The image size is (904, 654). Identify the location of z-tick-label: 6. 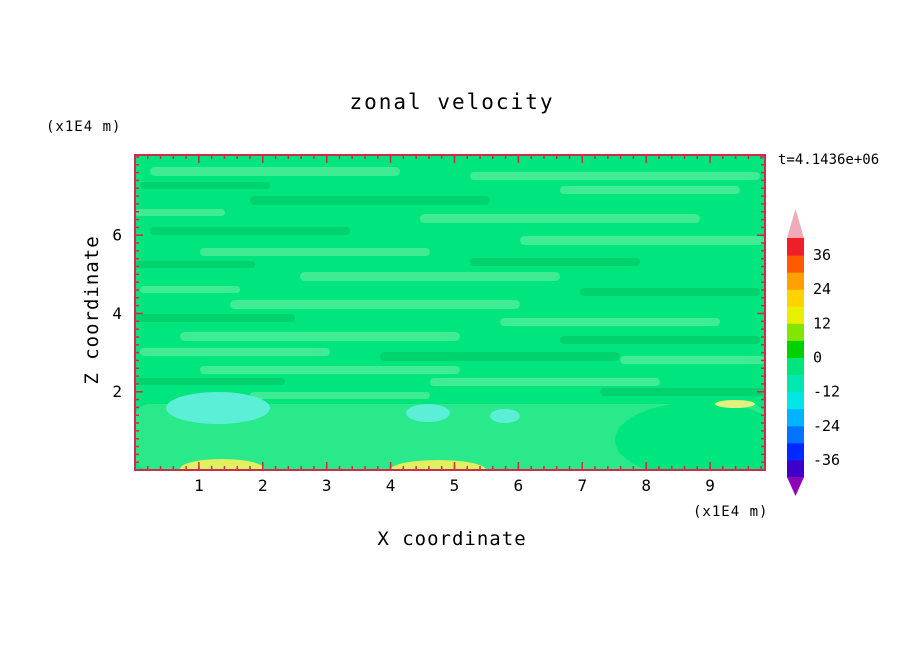
(117, 235).